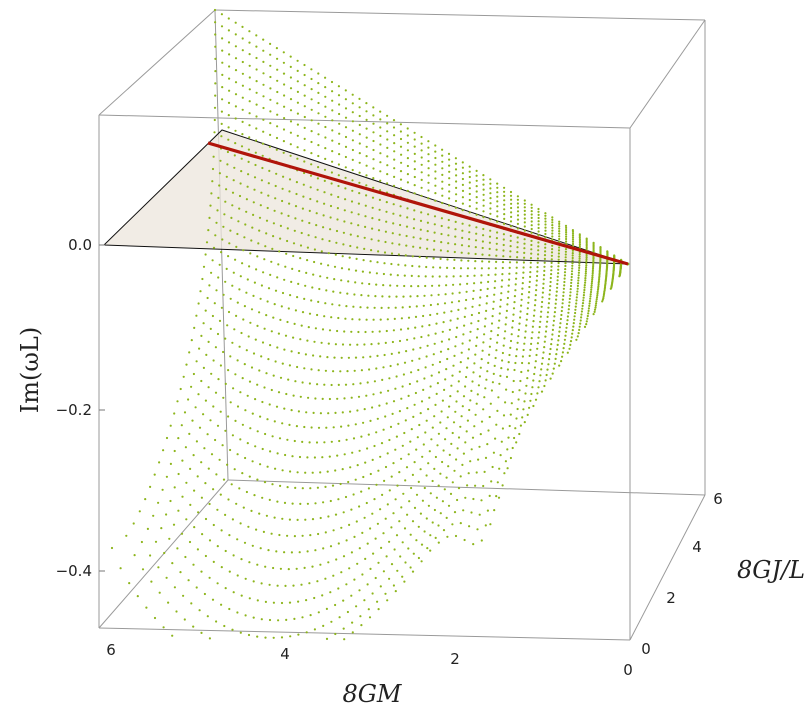 Image resolution: width=812 pixels, height=726 pixels. I want to click on line-series, so click(418, 203).